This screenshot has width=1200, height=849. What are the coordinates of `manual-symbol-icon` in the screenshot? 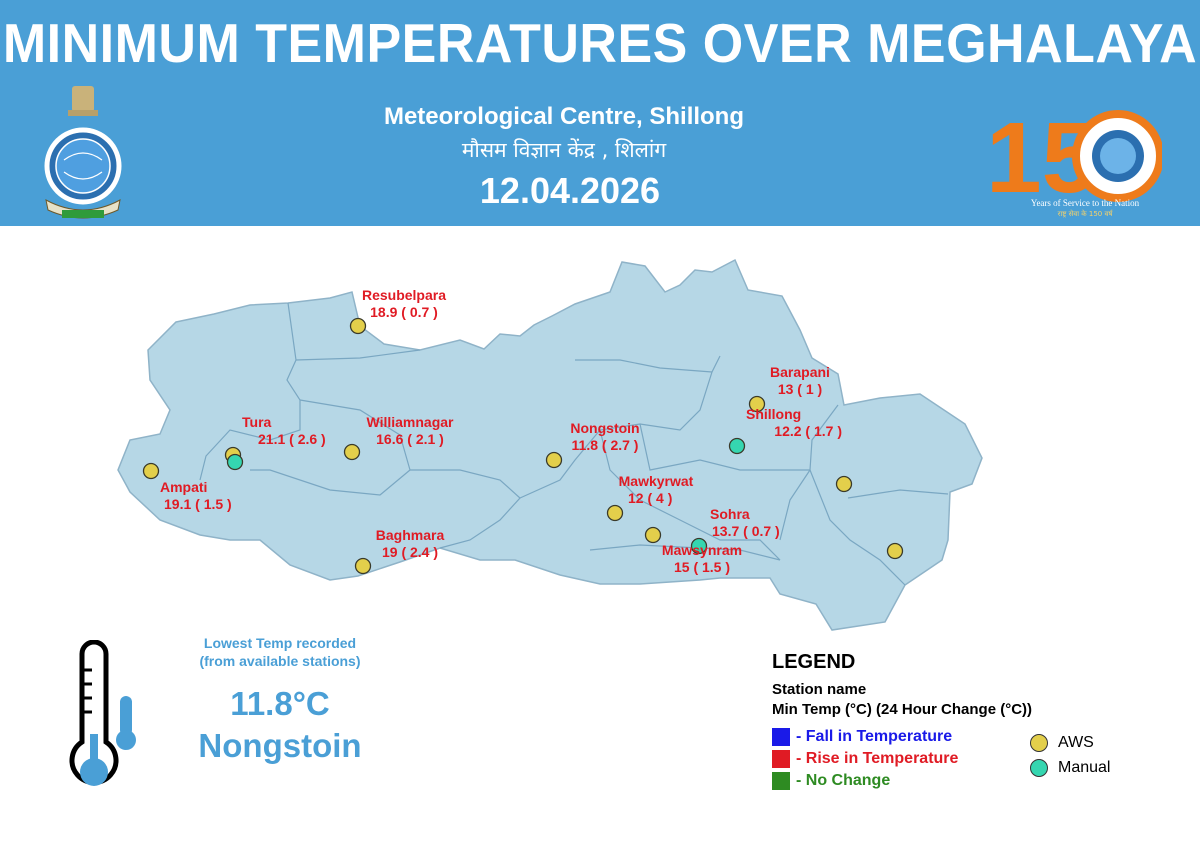 It's located at (1039, 768).